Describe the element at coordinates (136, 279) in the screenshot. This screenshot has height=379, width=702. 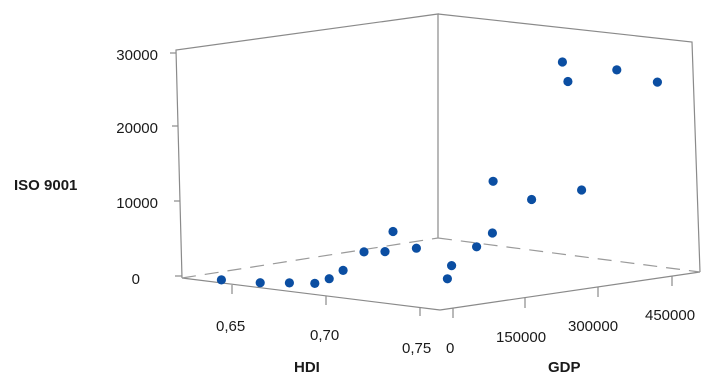
I see `iso-tick-label-0: 0` at that location.